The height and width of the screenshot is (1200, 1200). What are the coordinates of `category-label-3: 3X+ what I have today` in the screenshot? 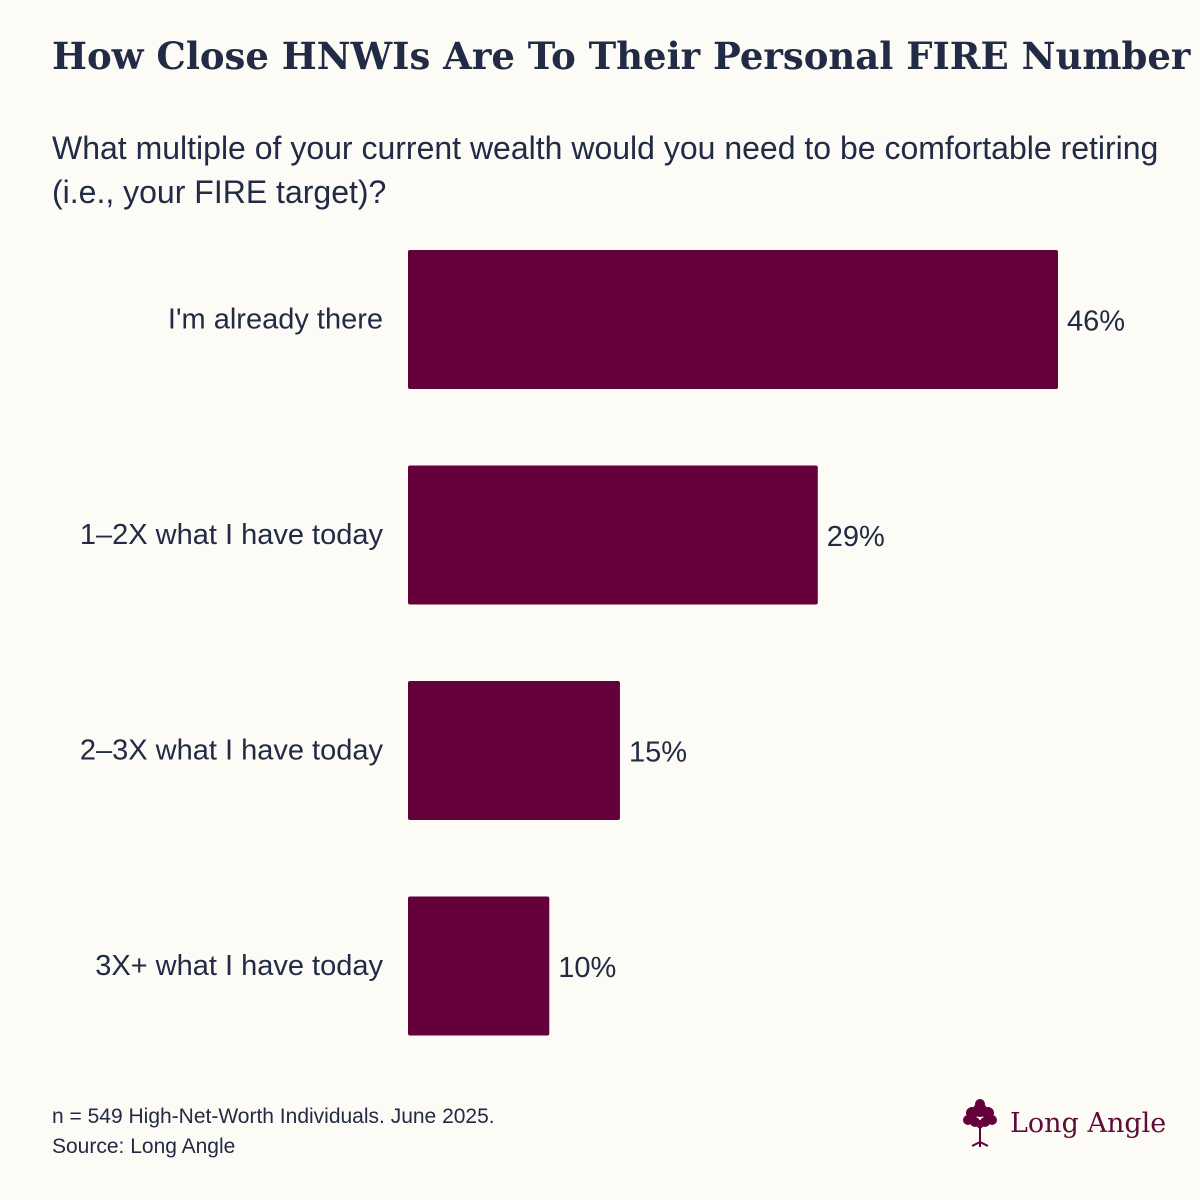 It's located at (239, 966).